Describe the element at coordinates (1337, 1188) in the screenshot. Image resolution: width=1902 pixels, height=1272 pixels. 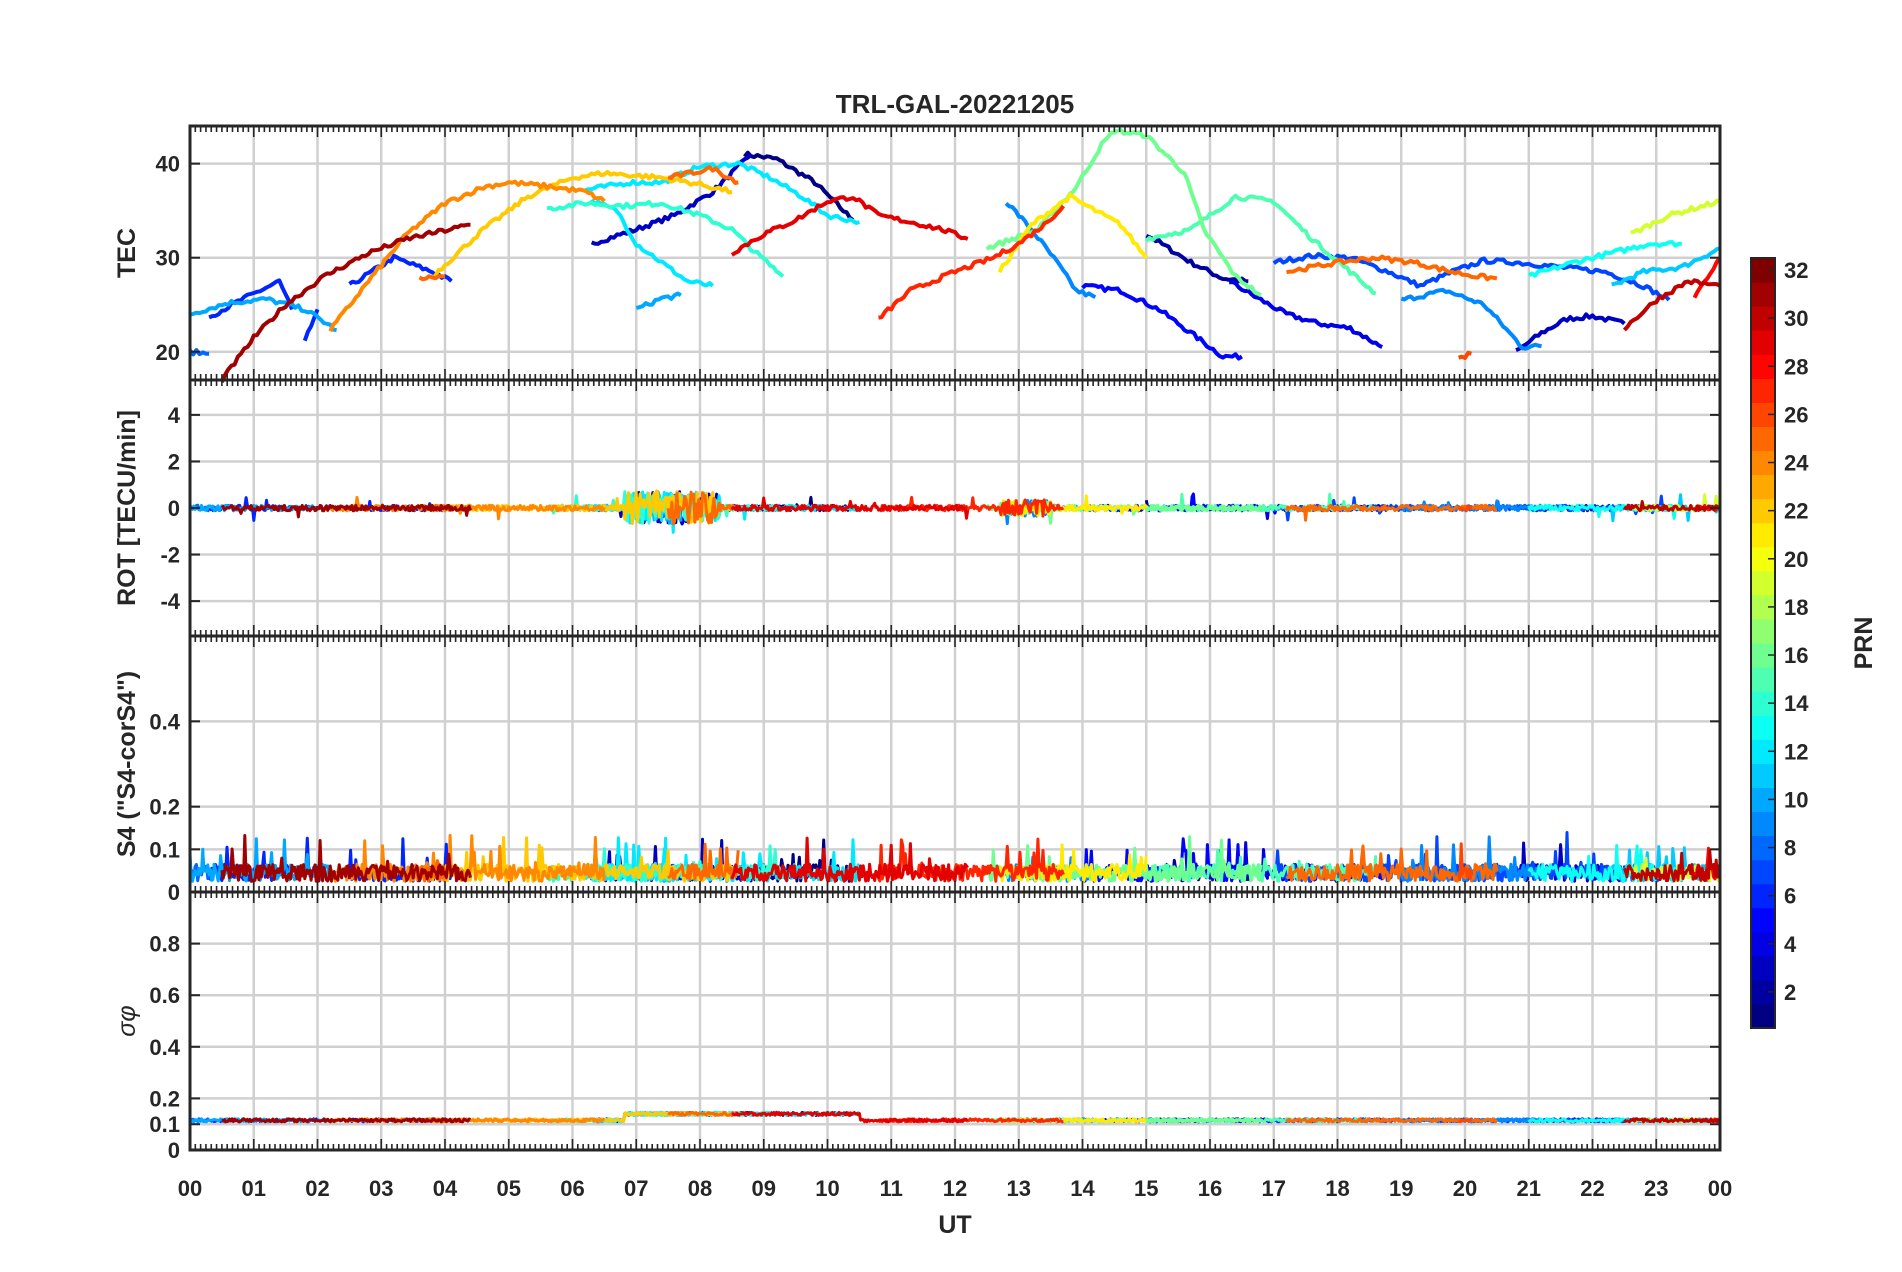
I see `x-tick-label: 18` at that location.